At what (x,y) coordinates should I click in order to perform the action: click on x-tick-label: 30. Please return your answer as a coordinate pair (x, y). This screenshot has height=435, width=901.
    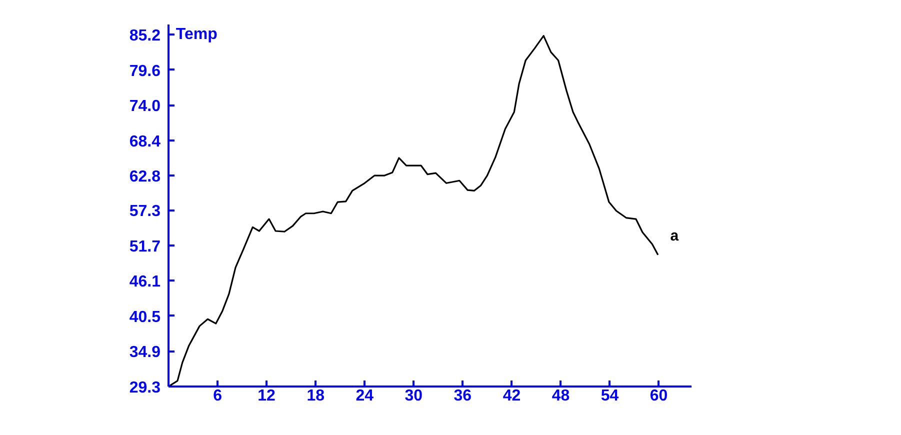
    Looking at the image, I should click on (413, 396).